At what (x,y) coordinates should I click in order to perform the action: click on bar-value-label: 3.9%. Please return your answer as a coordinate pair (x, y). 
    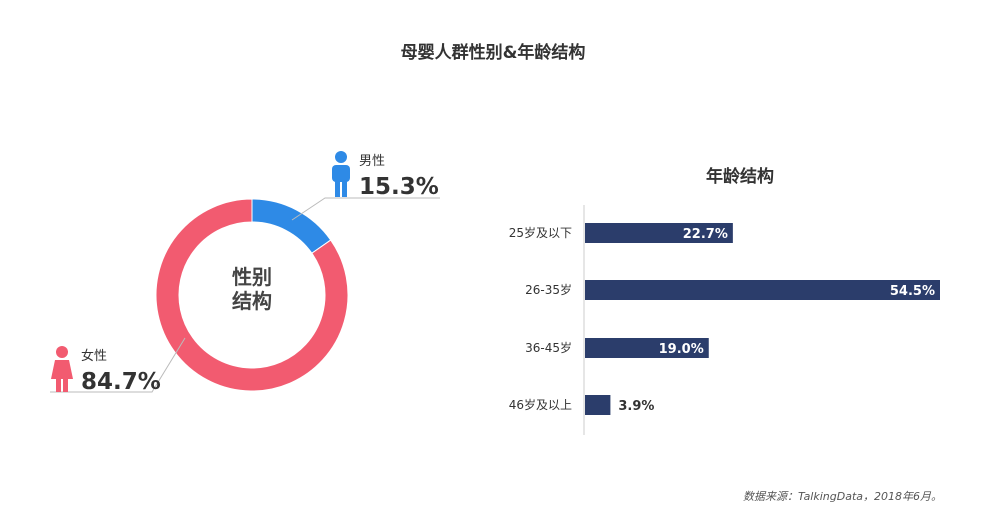
    Looking at the image, I should click on (636, 406).